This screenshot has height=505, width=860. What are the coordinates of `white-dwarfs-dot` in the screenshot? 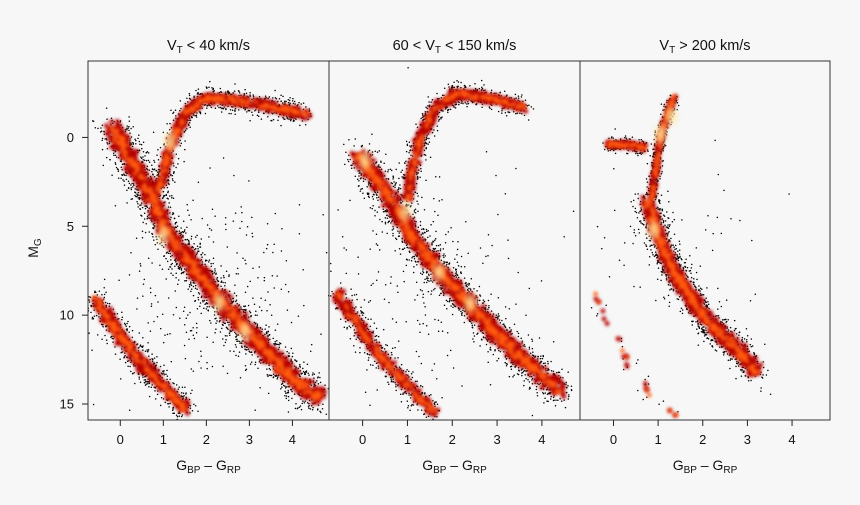 It's located at (161, 390).